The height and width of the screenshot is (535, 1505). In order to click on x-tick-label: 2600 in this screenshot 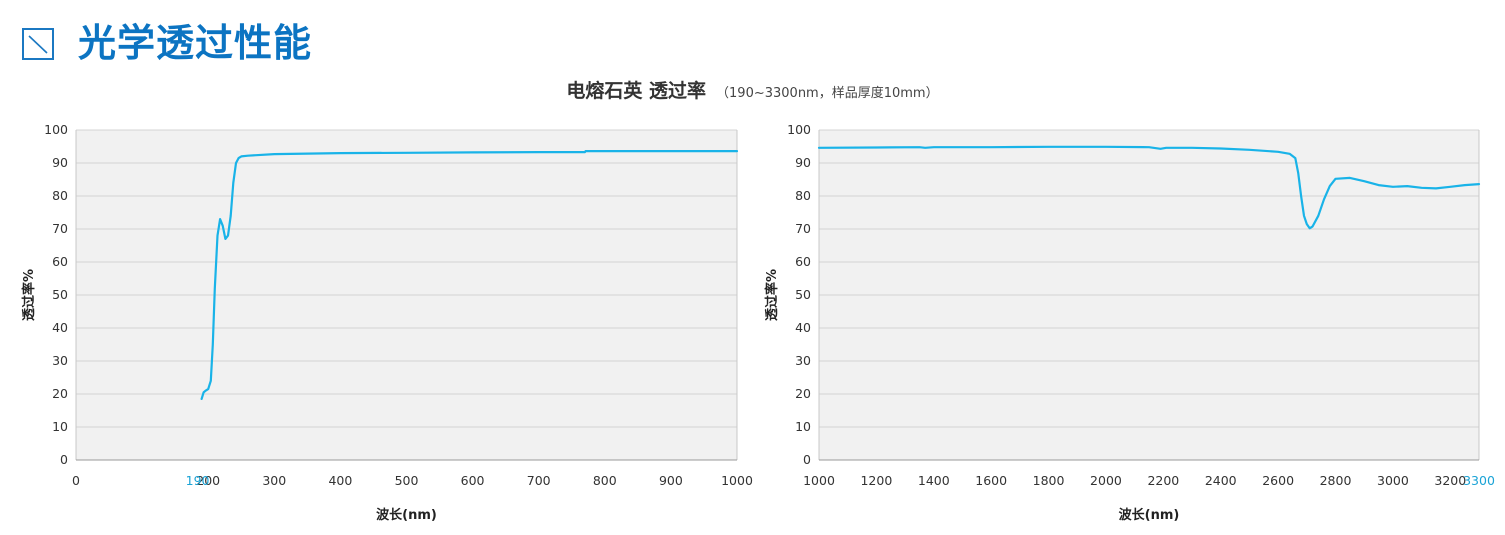, I will do `click(1278, 480)`.